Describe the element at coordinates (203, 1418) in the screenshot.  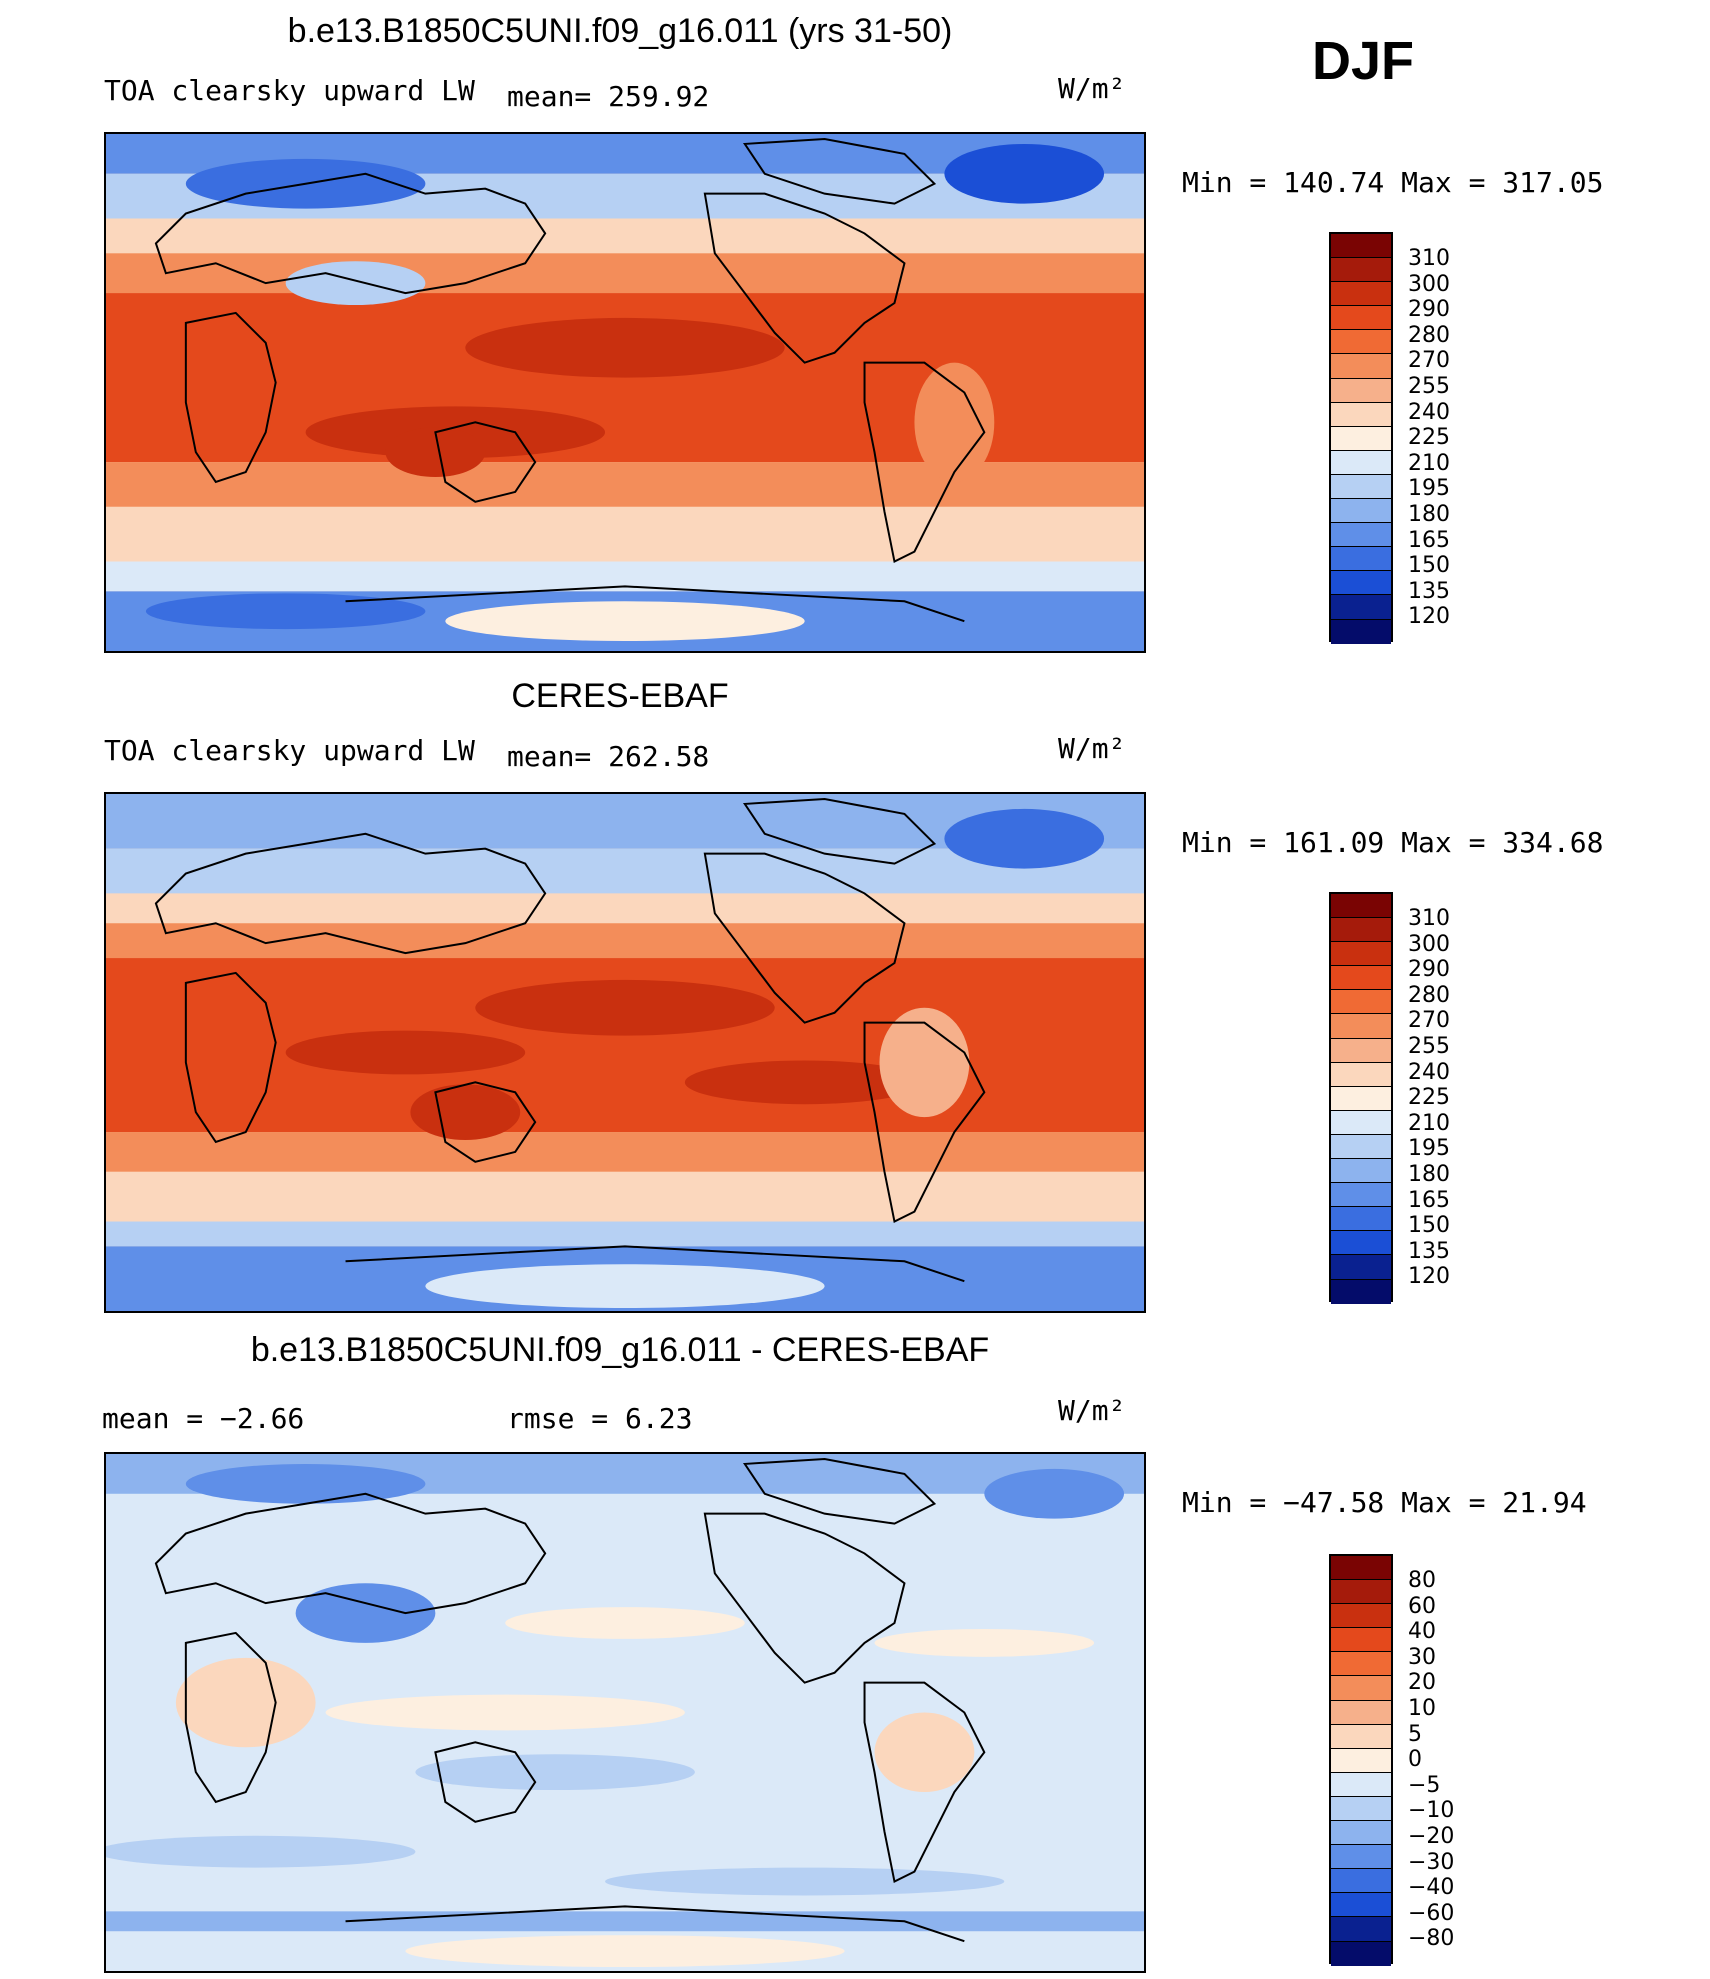
I see `panel3-mean-label: mean = −2.66` at that location.